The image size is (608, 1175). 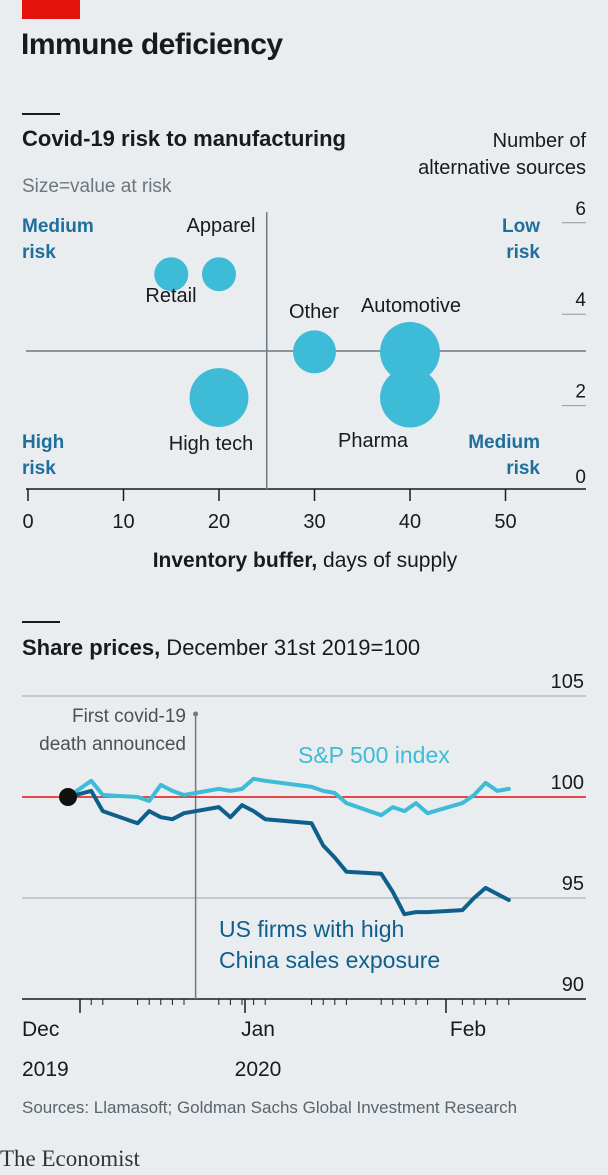 I want to click on quadrant-label-bottom_right-line2: risk, so click(x=523, y=468).